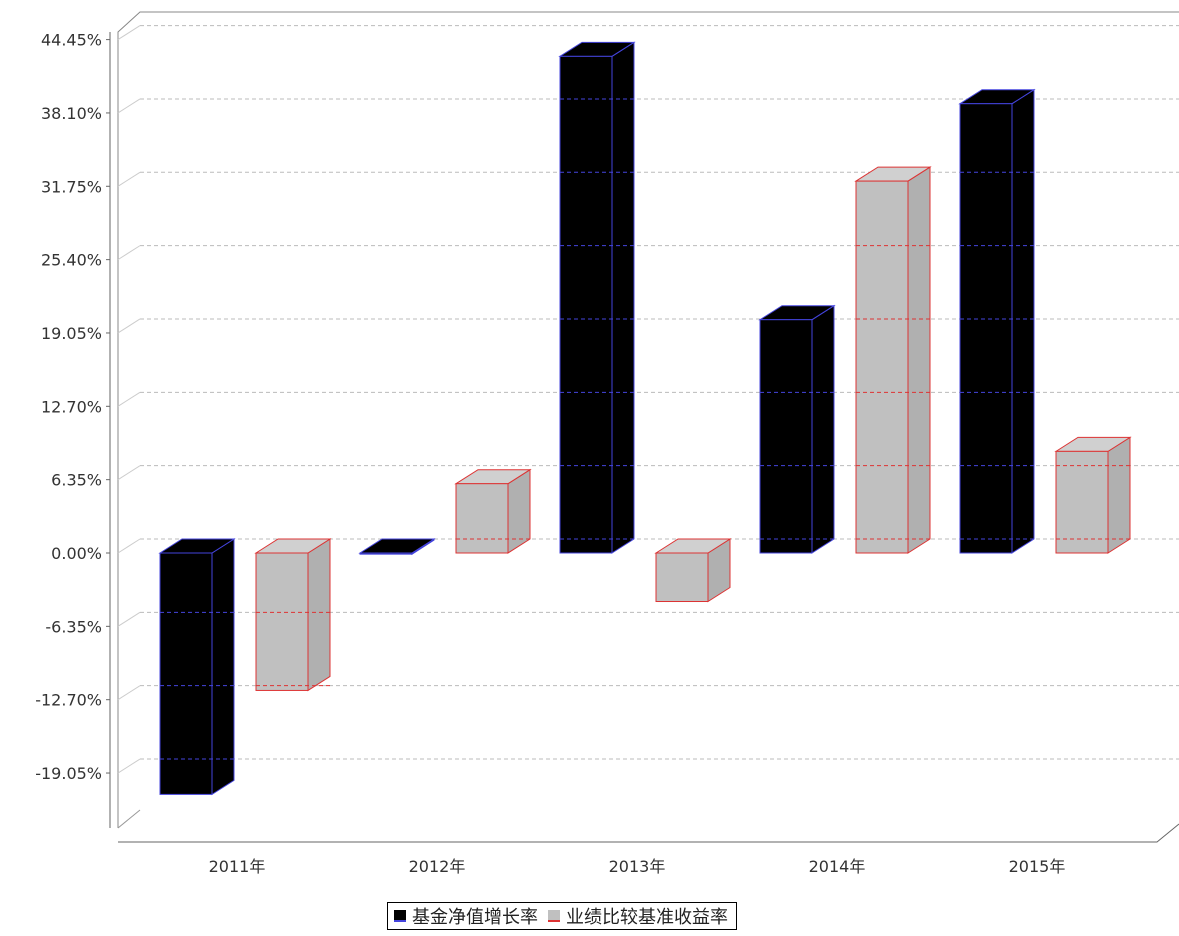  Describe the element at coordinates (76, 480) in the screenshot. I see `y-tick-label: 6.35%` at that location.